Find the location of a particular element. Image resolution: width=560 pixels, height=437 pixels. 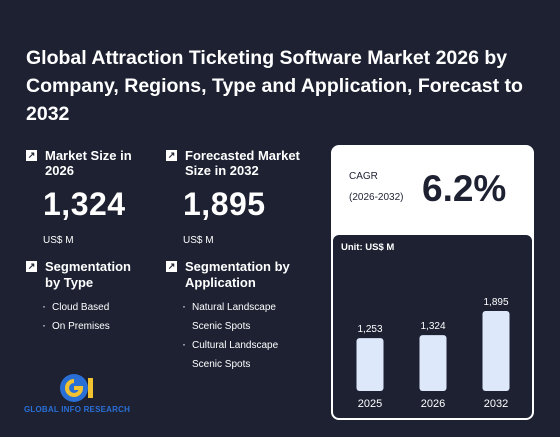

bar-2026 is located at coordinates (433, 363).